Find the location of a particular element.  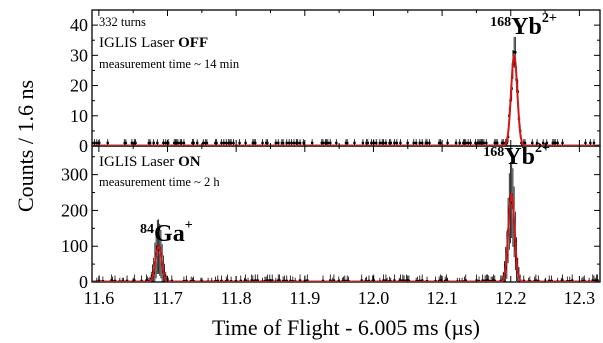

y-axis-title: Counts / 1.6 ns is located at coordinates (25, 146).